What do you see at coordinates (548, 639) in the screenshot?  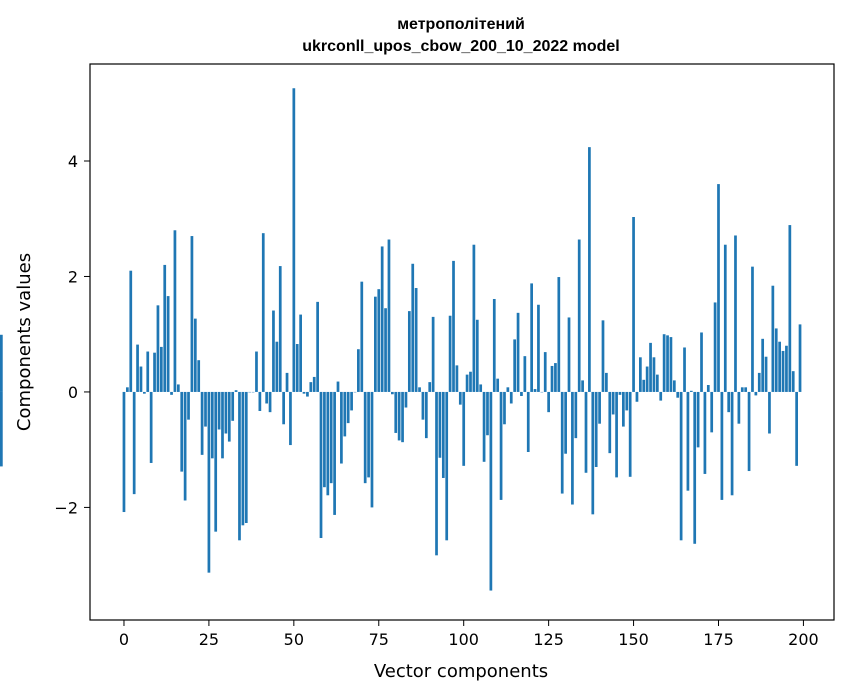 I see `x-tick-label: 125` at bounding box center [548, 639].